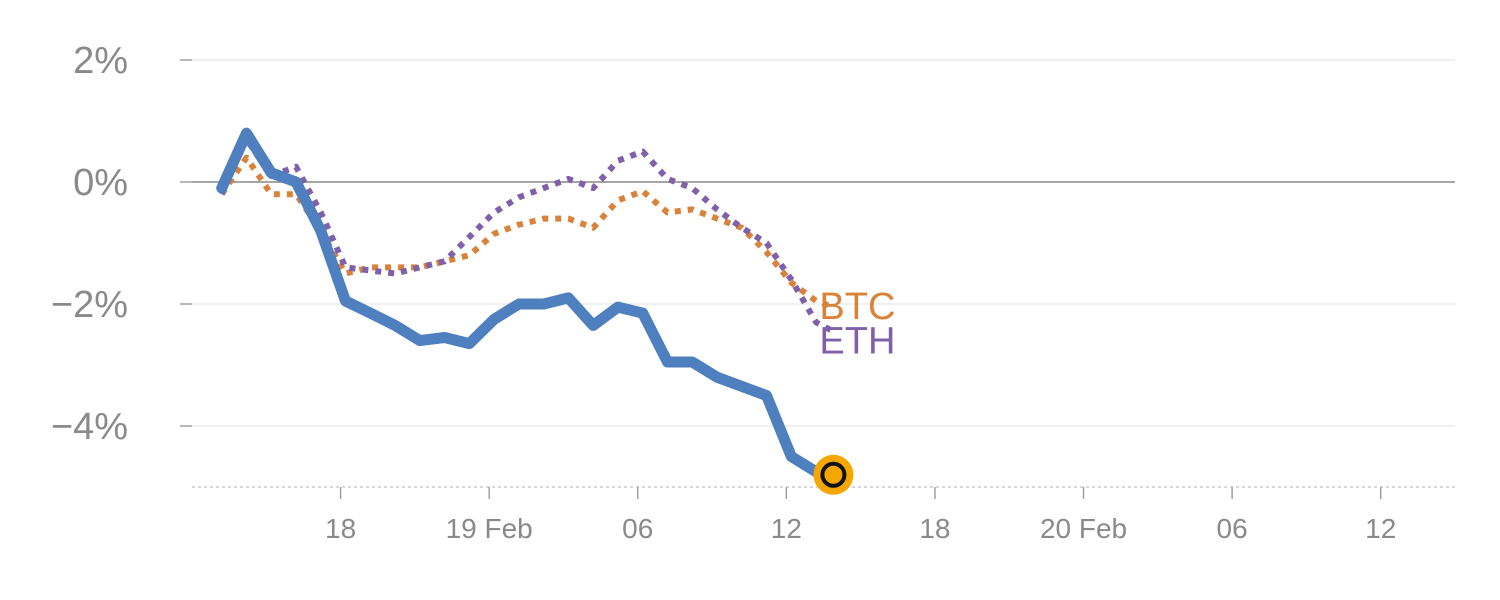  Describe the element at coordinates (857, 307) in the screenshot. I see `series-label-btc: BTC` at that location.